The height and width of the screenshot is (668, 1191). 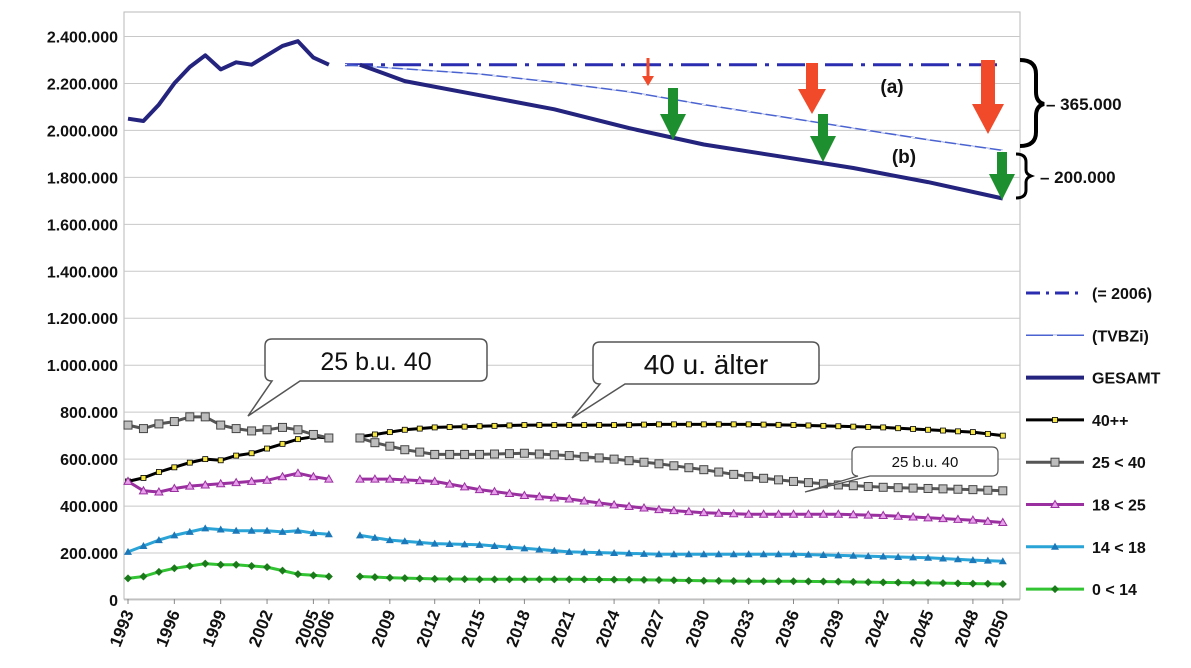 I want to click on legend-item: 0 < 14, so click(x=1081, y=590).